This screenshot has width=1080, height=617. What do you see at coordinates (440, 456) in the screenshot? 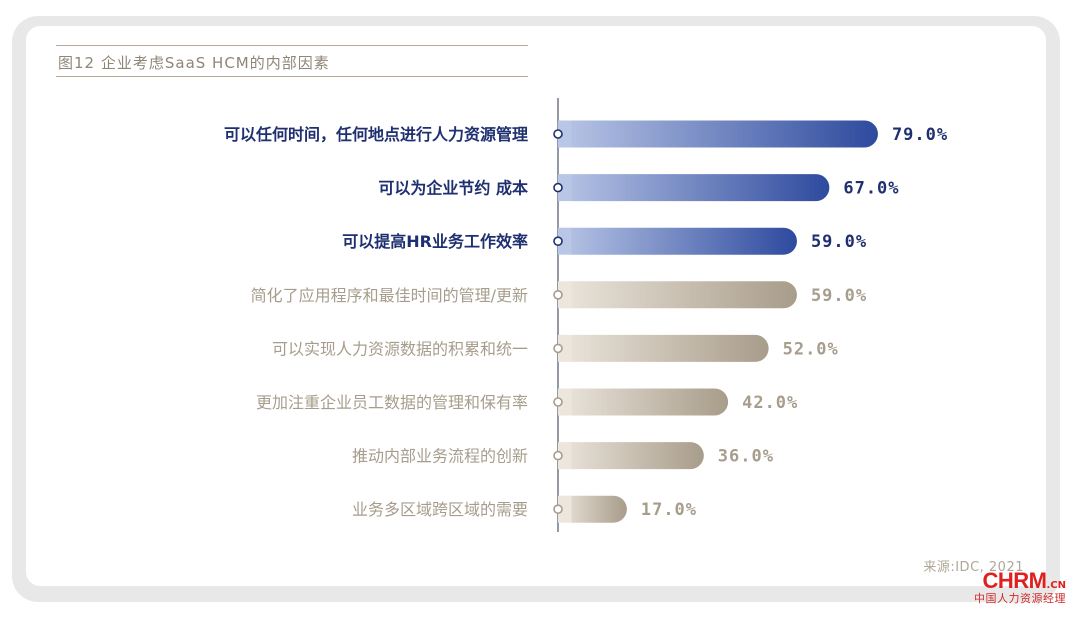
I see `category-label: 推动内部业务流程的创新` at bounding box center [440, 456].